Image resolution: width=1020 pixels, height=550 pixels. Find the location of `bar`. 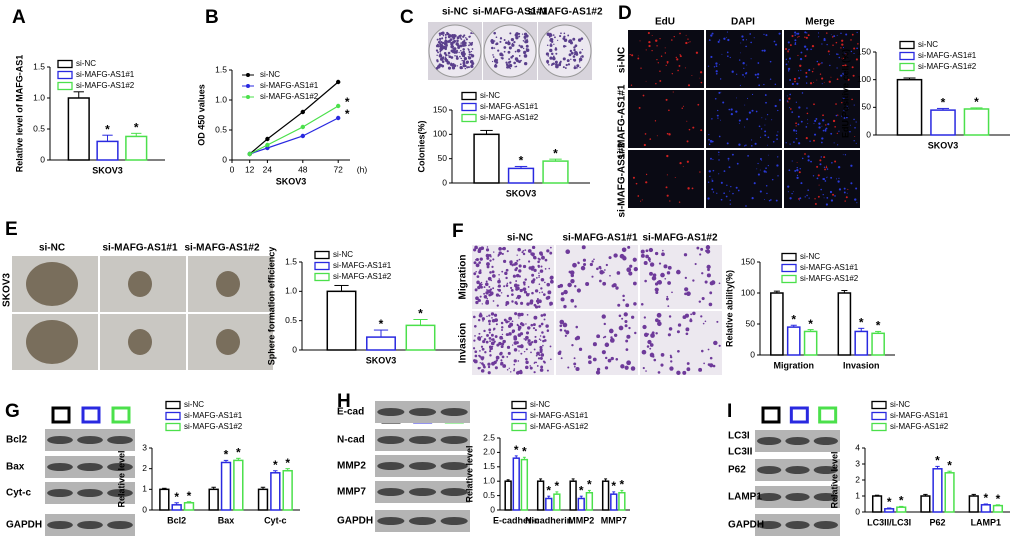

bar is located at coordinates (275, 491).